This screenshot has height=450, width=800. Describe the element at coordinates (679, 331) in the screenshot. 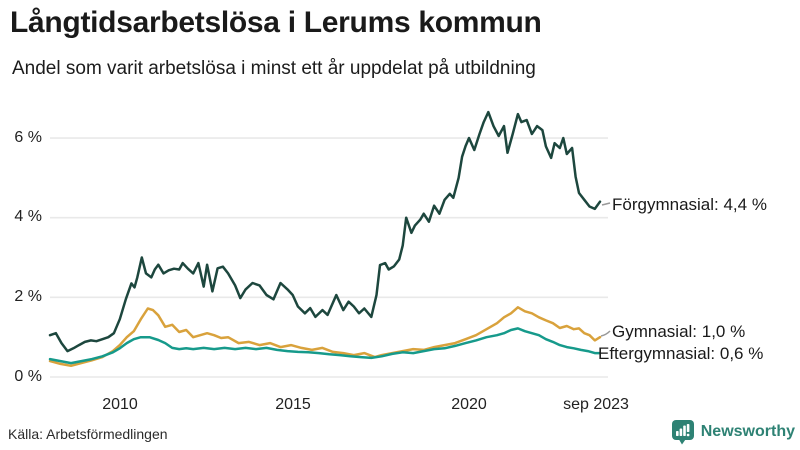

I see `series-end-label-gymnasial: Gymnasial: 1,0 %` at that location.